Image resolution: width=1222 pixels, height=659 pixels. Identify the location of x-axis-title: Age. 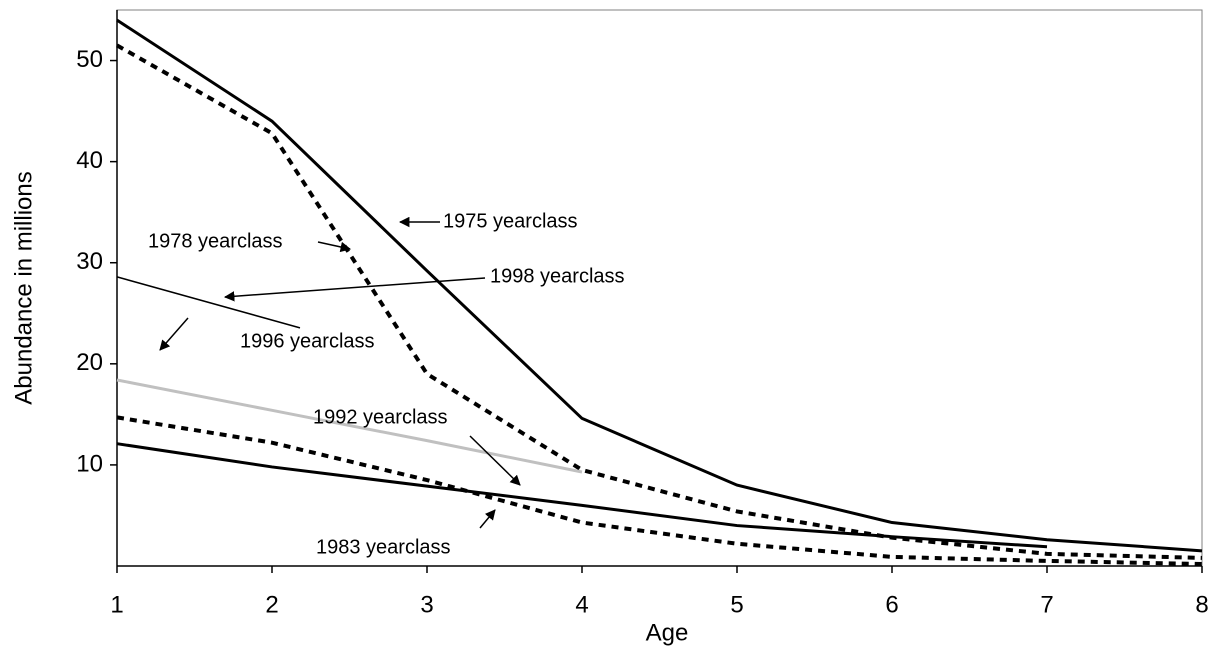
(667, 632).